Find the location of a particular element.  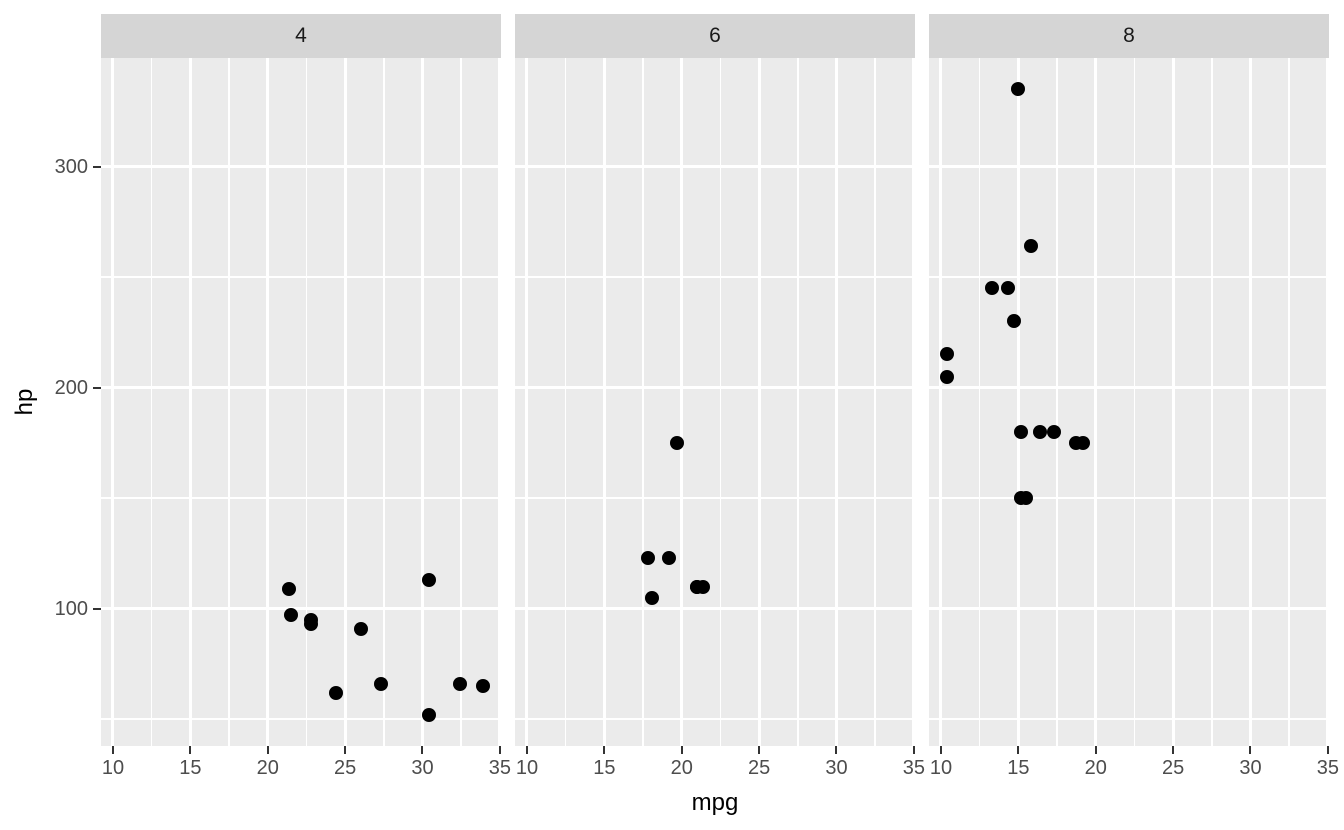

x-axis-title: mpg is located at coordinates (715, 802).